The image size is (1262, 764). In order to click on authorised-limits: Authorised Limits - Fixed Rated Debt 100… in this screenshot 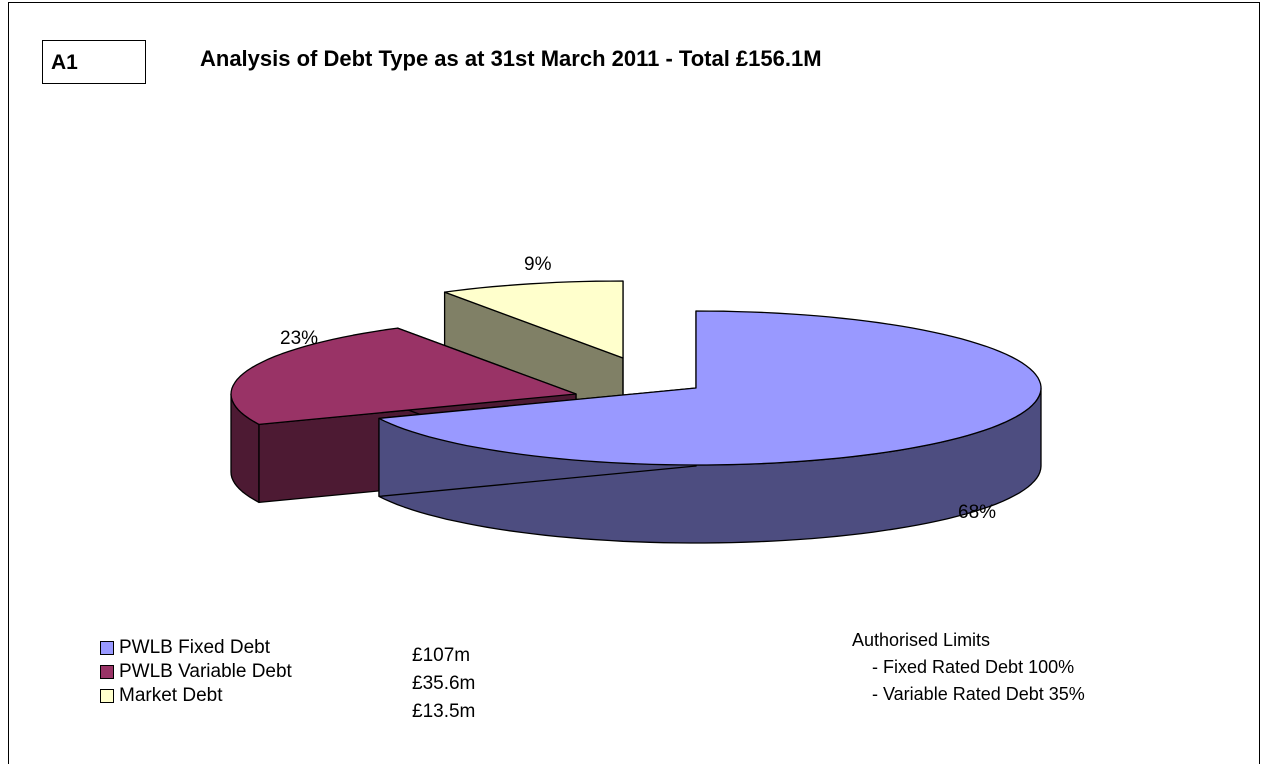, I will do `click(968, 670)`.